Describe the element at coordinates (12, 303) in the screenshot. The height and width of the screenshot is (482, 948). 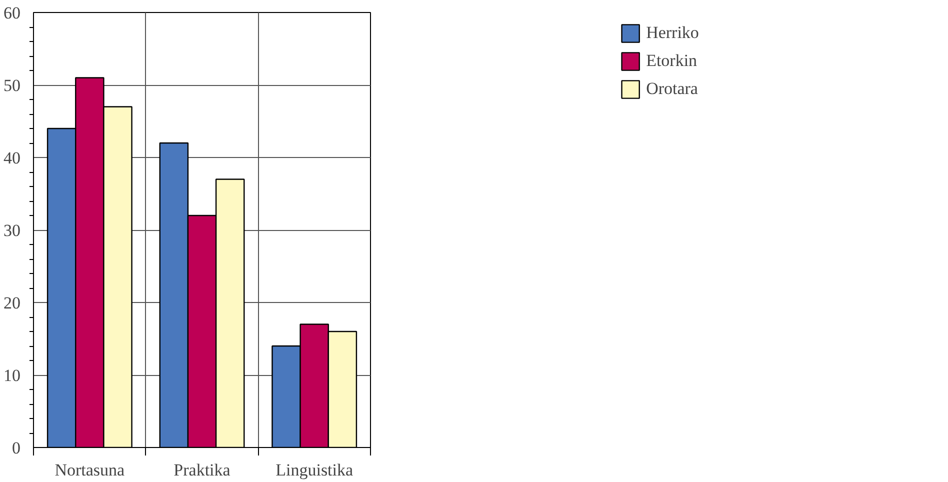
I see `y-tick-label: 20` at that location.